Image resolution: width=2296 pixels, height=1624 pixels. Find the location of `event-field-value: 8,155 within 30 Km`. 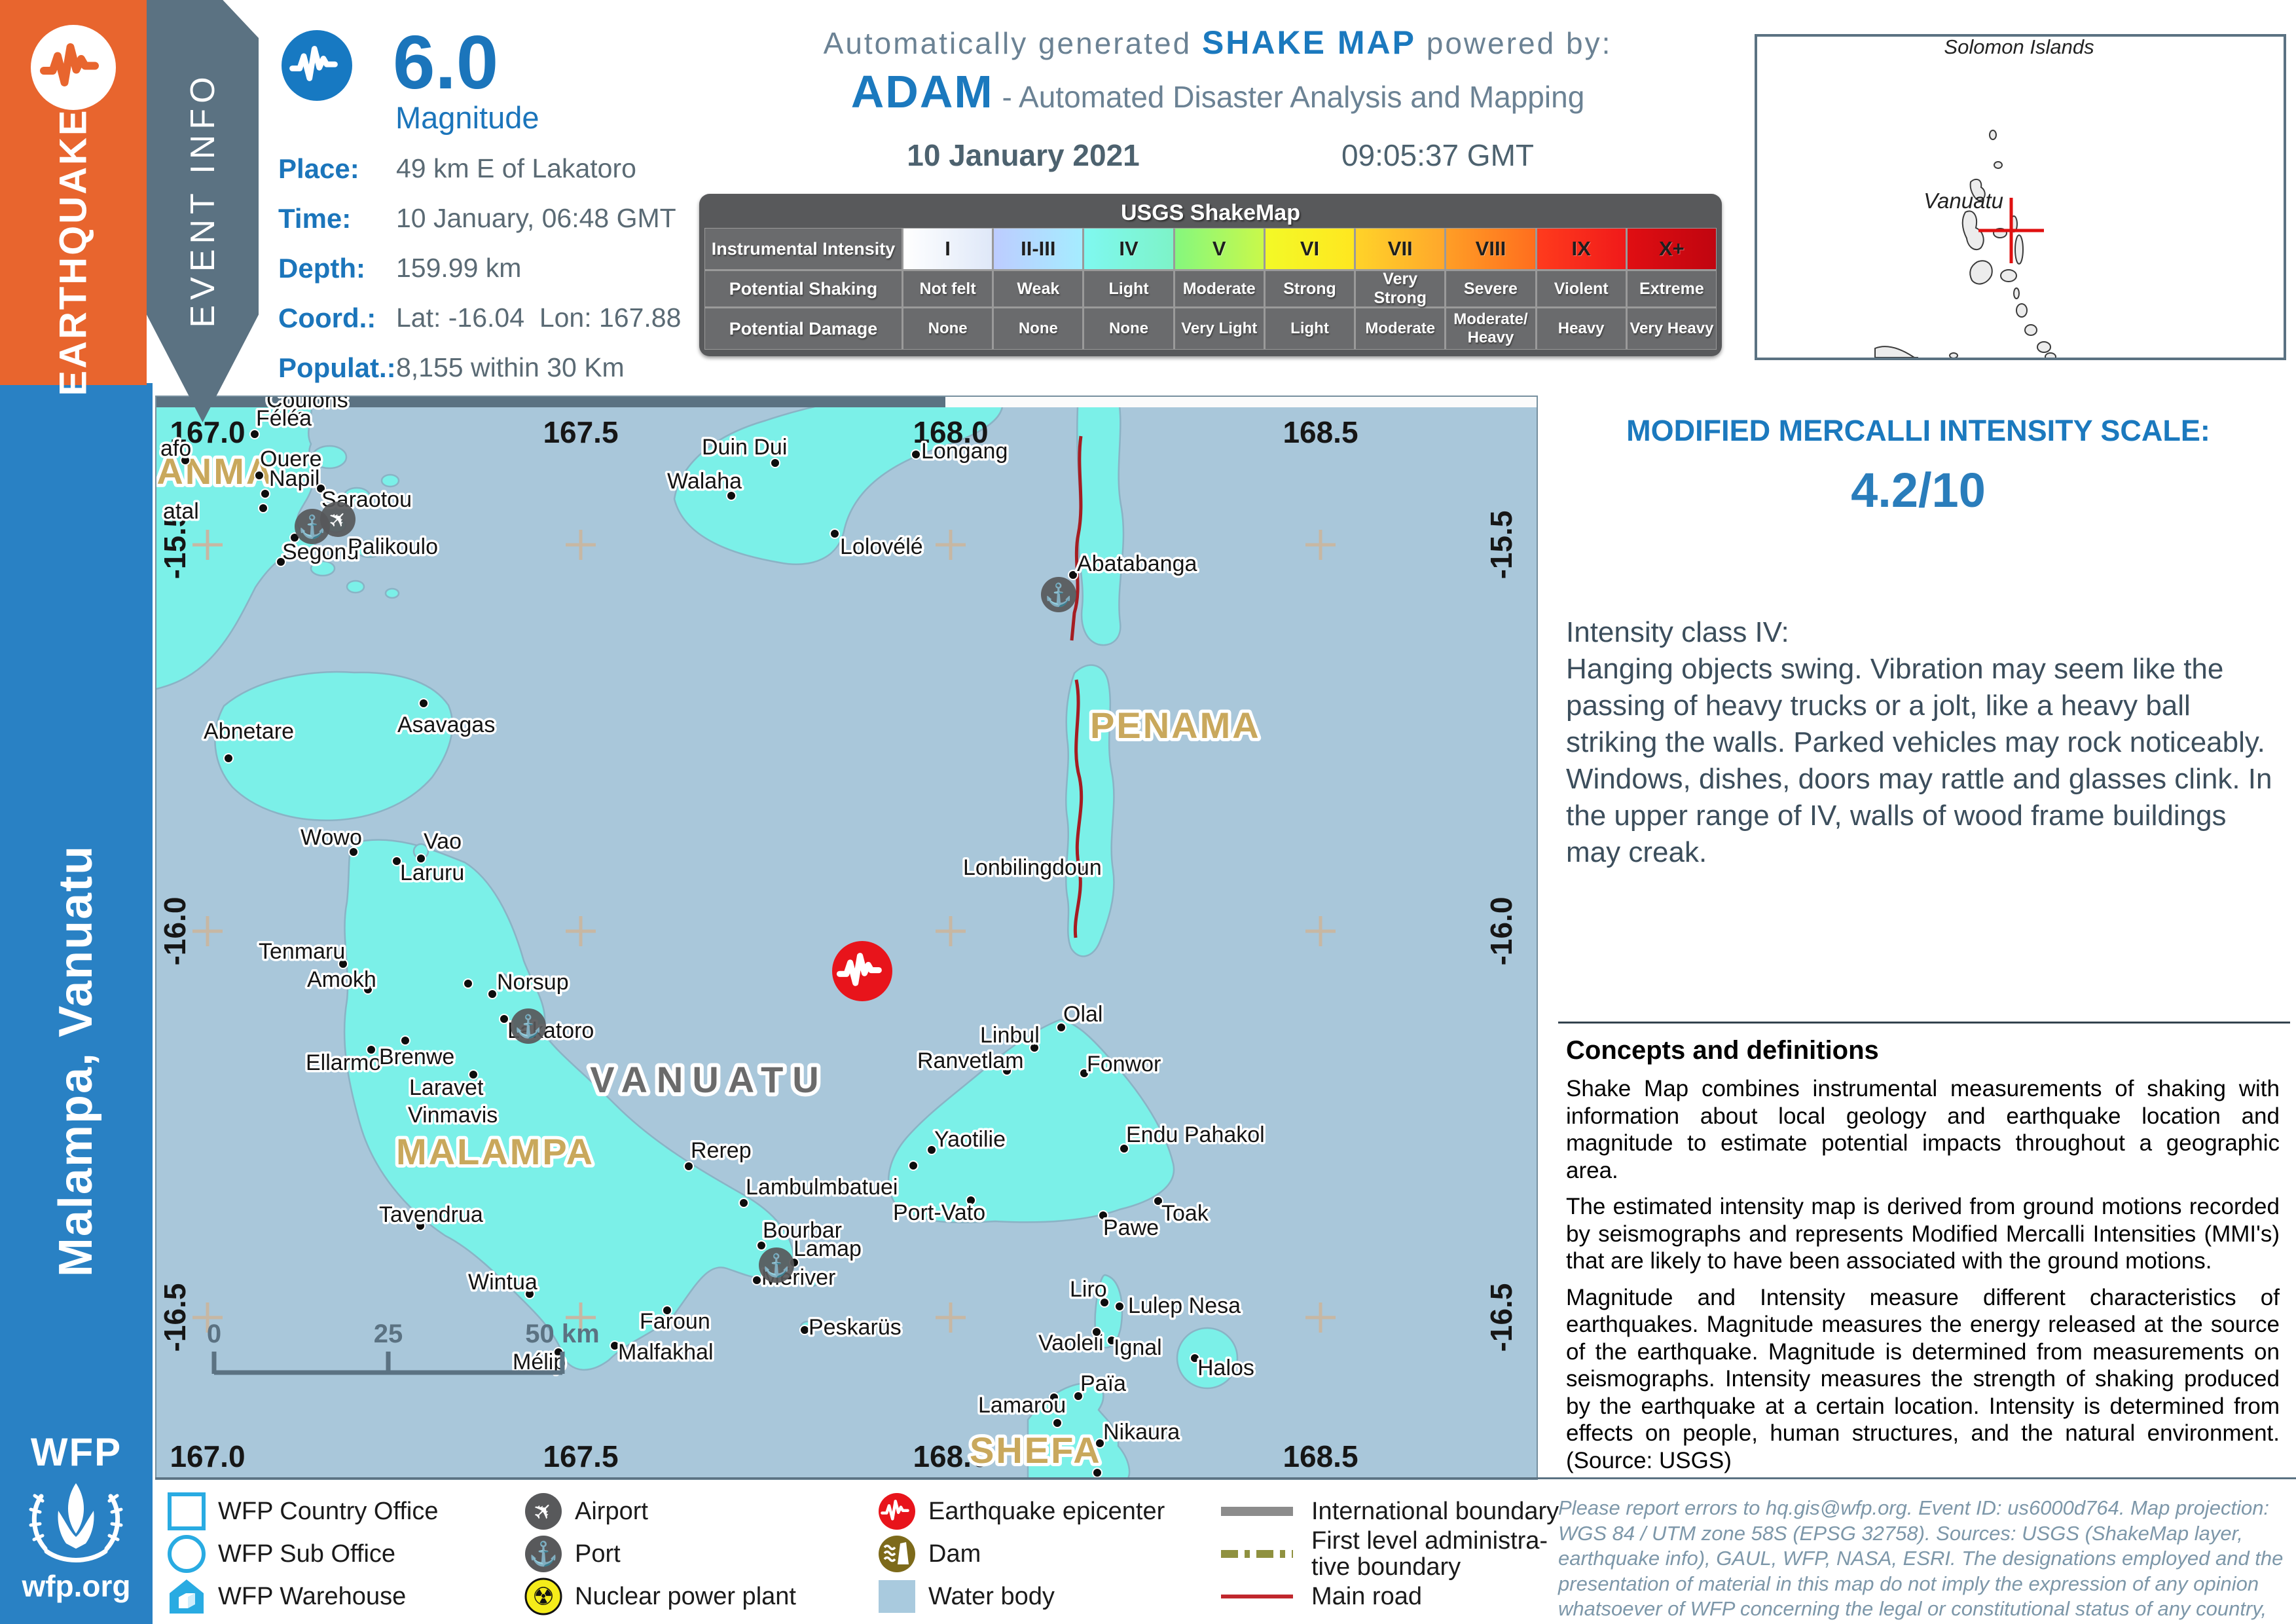

event-field-value: 8,155 within 30 Km is located at coordinates (510, 367).